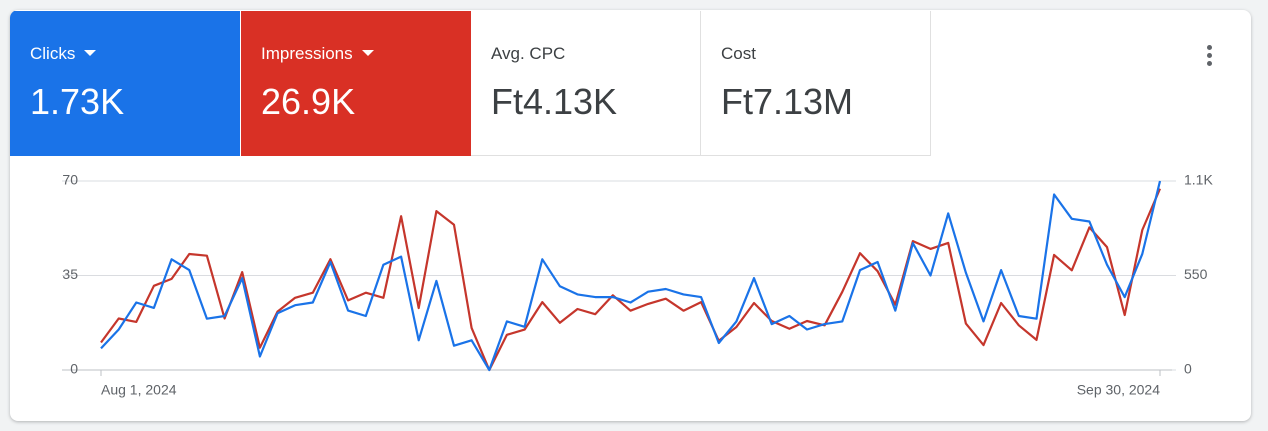 The width and height of the screenshot is (1268, 431). I want to click on x-tick-label: Sep 30, 2024, so click(1119, 390).